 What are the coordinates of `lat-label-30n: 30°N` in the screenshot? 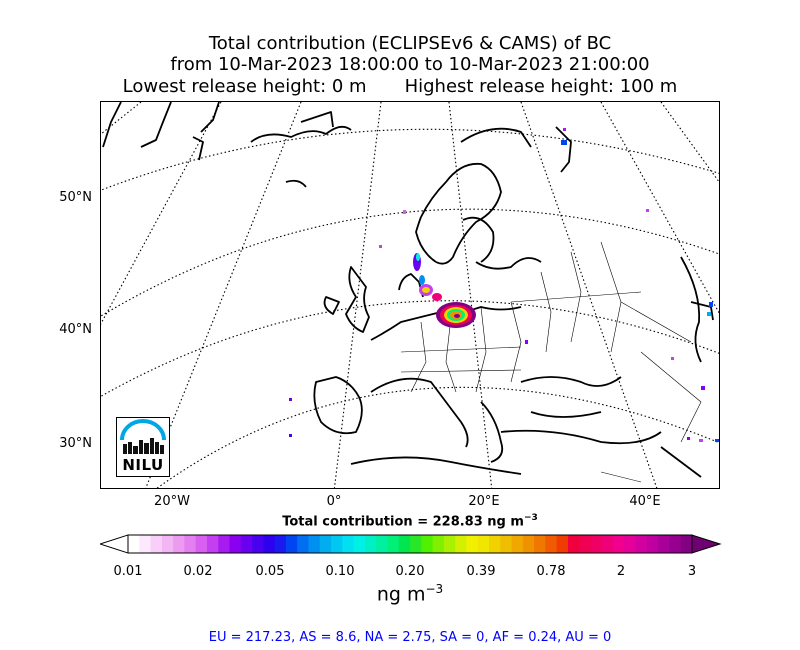 It's located at (75, 443).